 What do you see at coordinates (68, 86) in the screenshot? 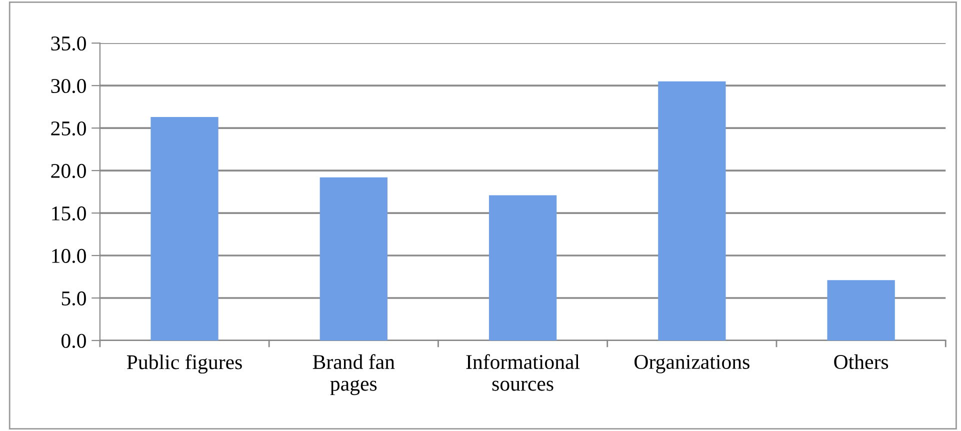
I see `y-tick-label: 30.0` at bounding box center [68, 86].